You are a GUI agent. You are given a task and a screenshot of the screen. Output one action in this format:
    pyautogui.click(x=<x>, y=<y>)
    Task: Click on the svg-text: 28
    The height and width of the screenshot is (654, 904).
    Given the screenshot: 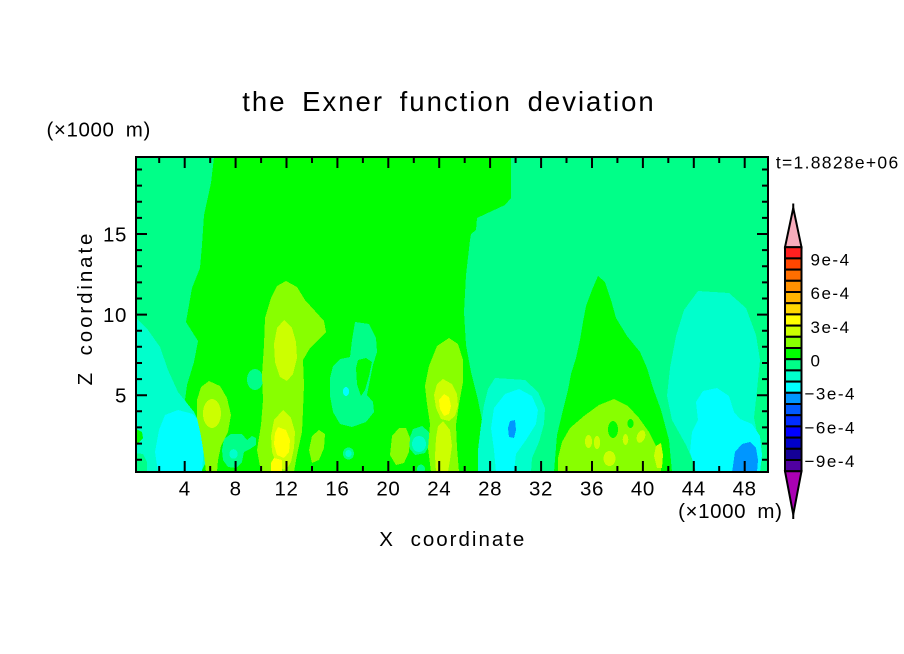 What is the action you would take?
    pyautogui.click(x=490, y=489)
    